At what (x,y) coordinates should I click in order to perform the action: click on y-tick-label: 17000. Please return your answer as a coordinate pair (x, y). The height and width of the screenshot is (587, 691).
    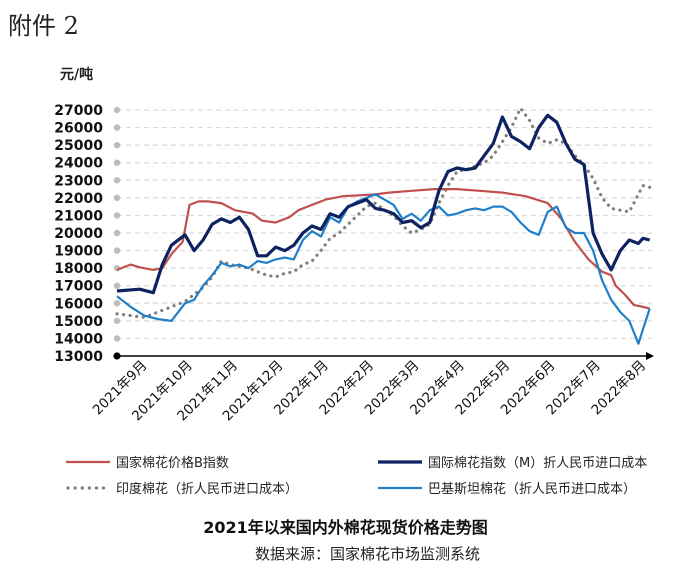
    Looking at the image, I should click on (78, 287).